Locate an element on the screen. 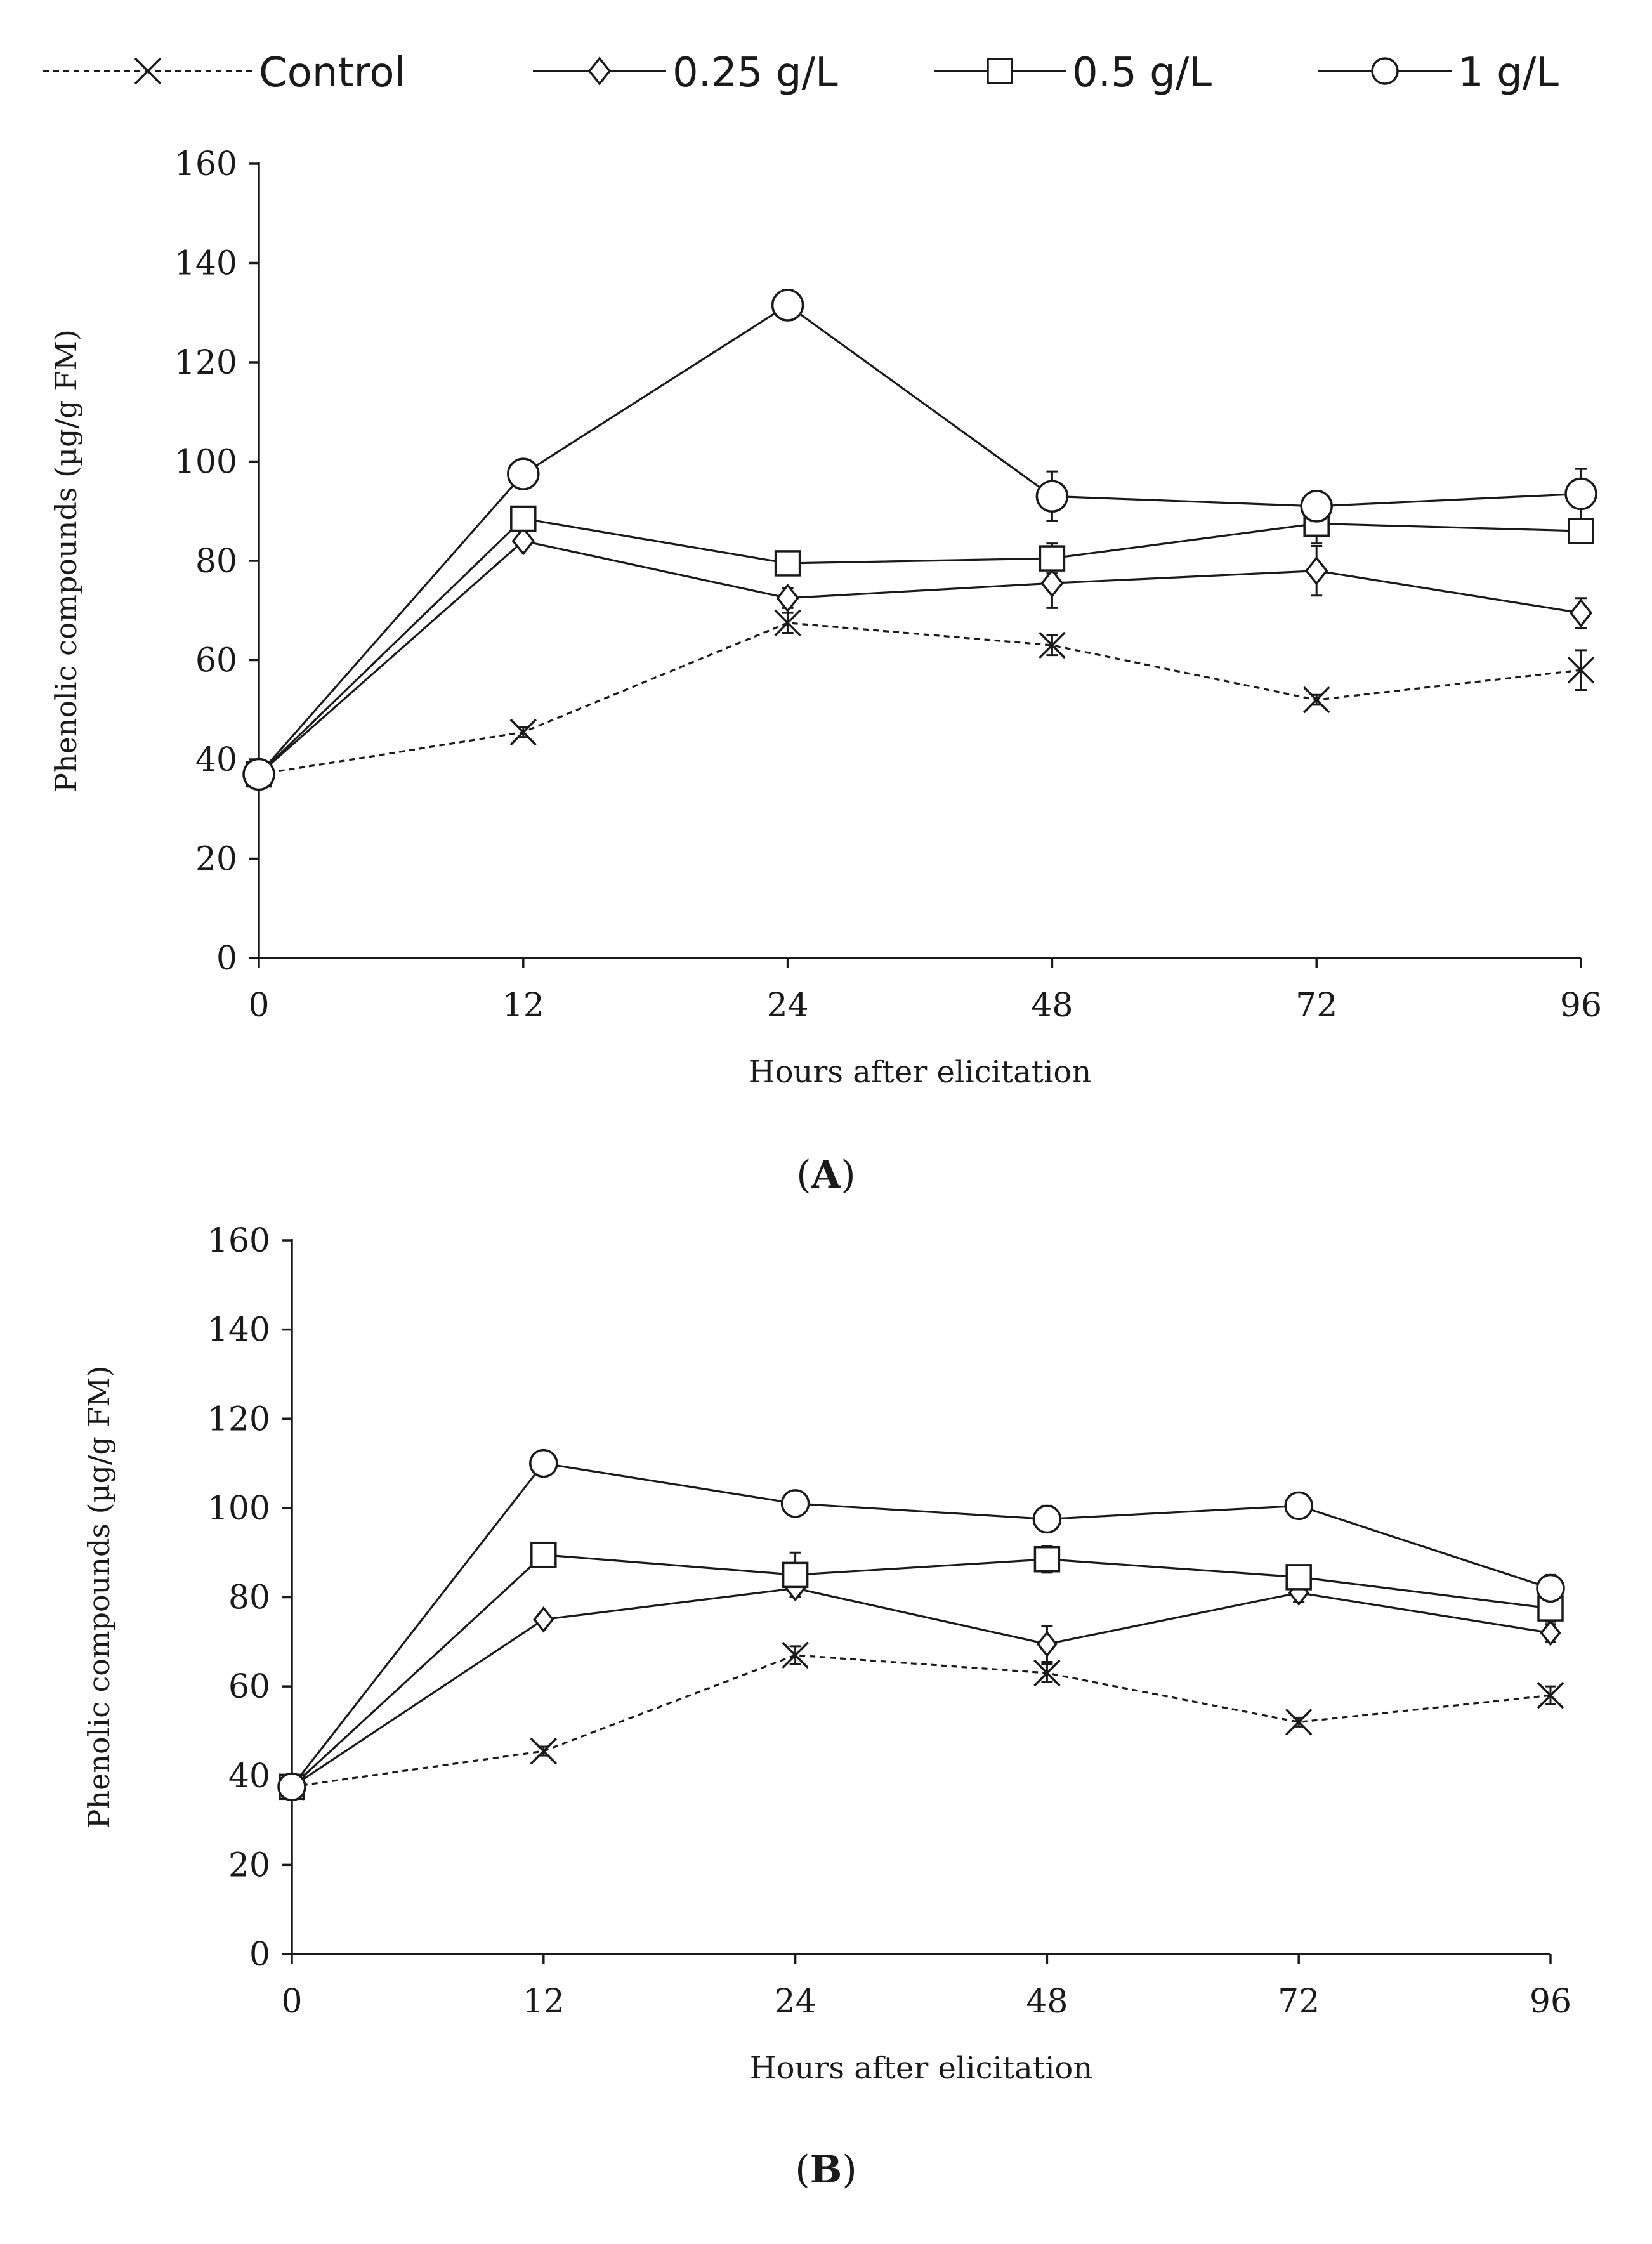  panel-caption: (A) is located at coordinates (825, 1175).